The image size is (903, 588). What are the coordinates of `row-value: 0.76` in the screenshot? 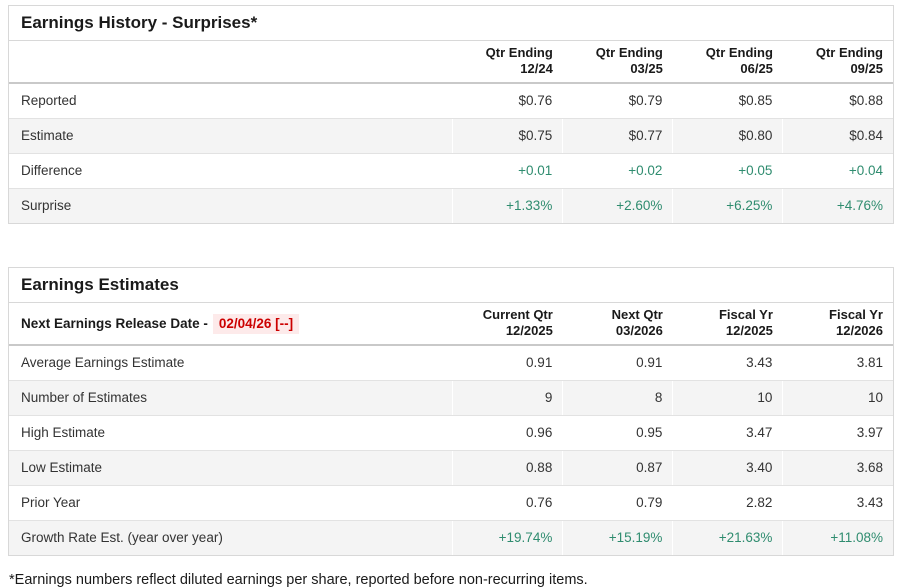 It's located at (507, 503).